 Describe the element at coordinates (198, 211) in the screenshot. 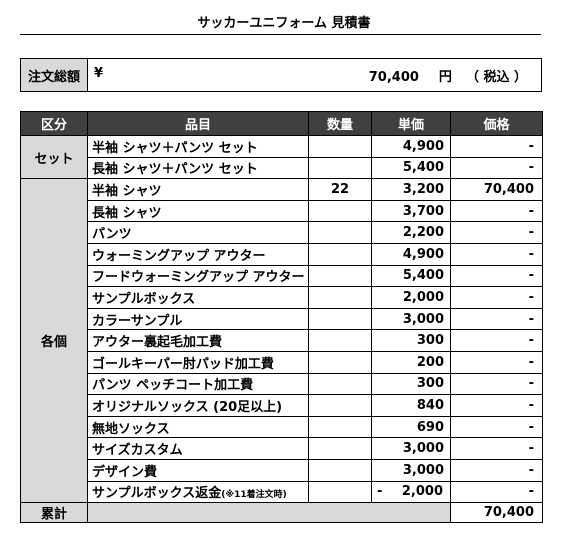

I see `item-name: 長袖 シャツ` at that location.